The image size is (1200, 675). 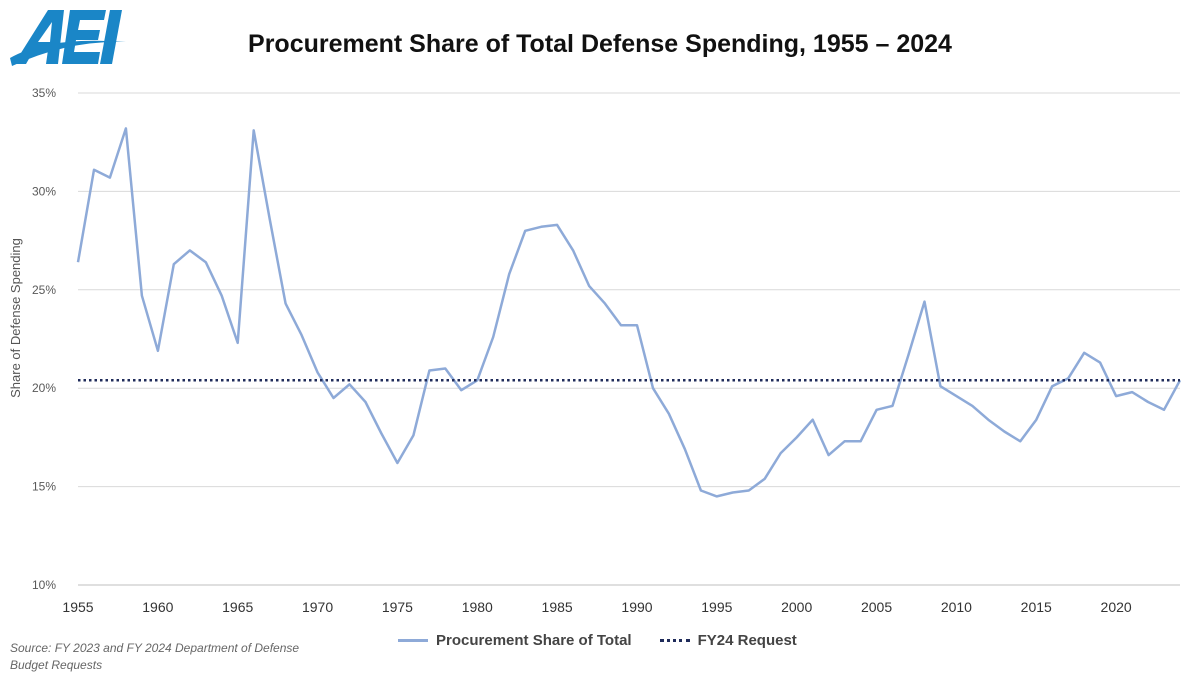 I want to click on legend-swatch-dotted, so click(x=674, y=640).